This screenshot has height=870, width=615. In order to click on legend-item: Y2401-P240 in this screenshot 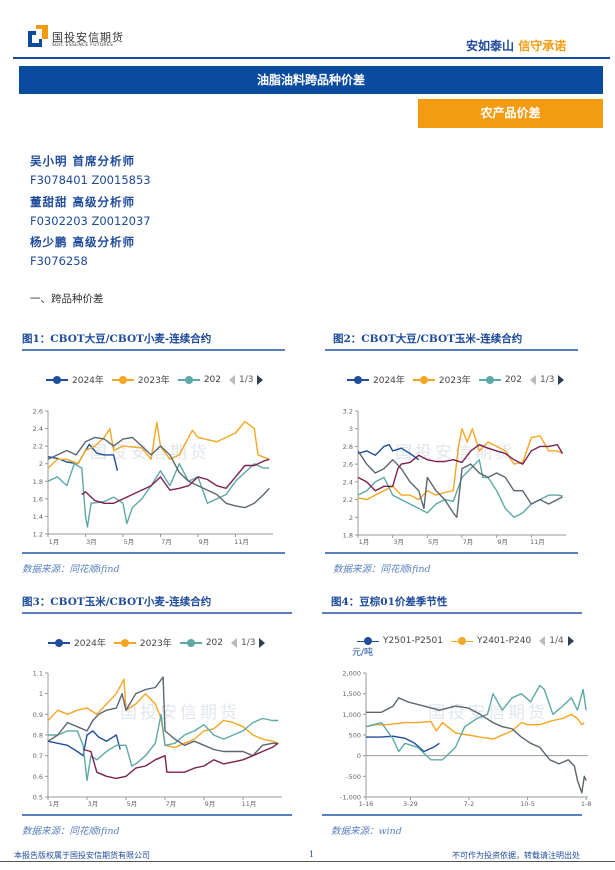, I will do `click(490, 641)`.